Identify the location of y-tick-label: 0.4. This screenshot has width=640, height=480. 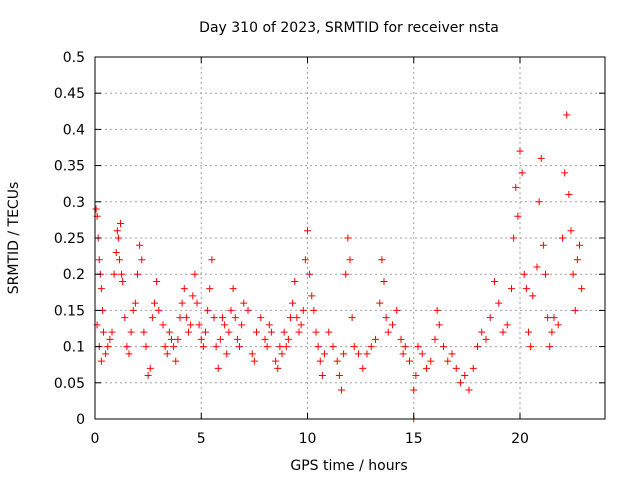
(74, 130).